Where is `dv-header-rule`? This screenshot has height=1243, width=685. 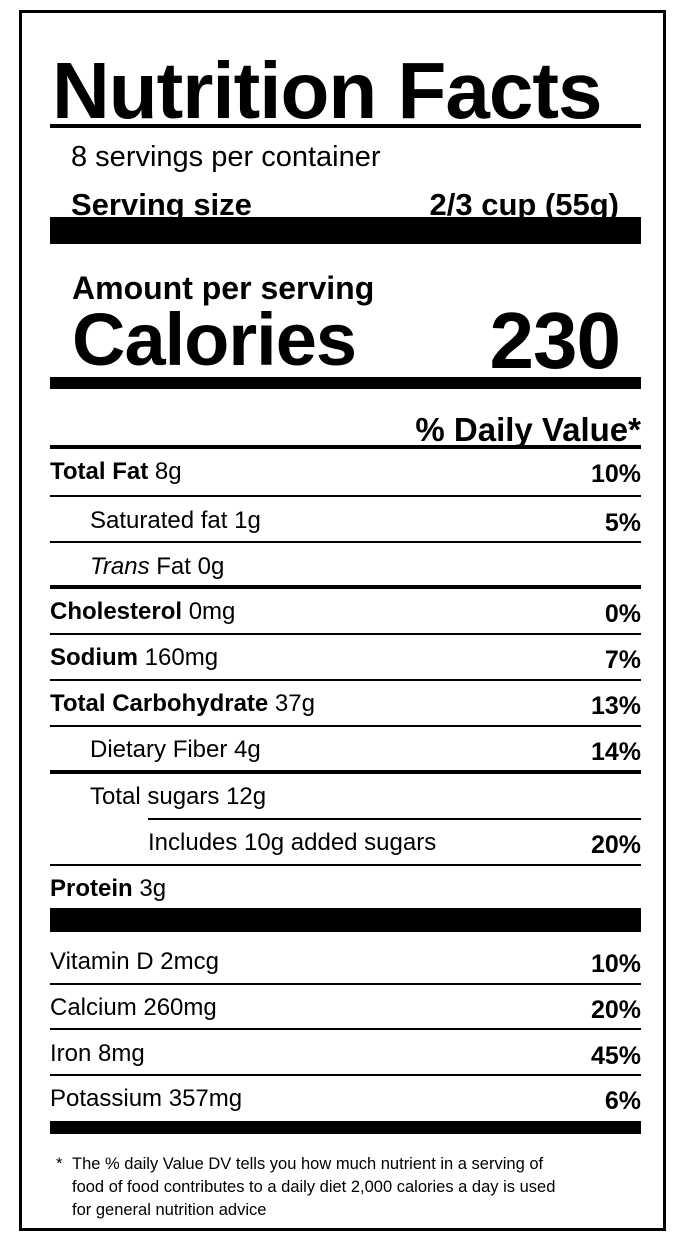 dv-header-rule is located at coordinates (345, 447).